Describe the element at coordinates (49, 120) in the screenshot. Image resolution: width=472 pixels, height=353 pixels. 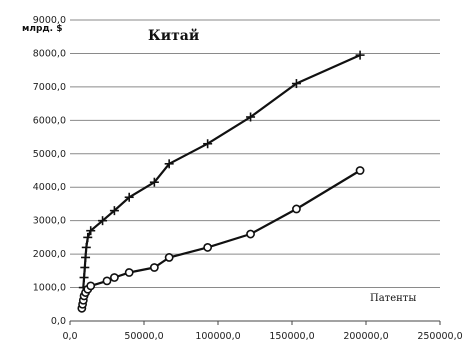
I see `y-tick-label: 6000,0` at that location.